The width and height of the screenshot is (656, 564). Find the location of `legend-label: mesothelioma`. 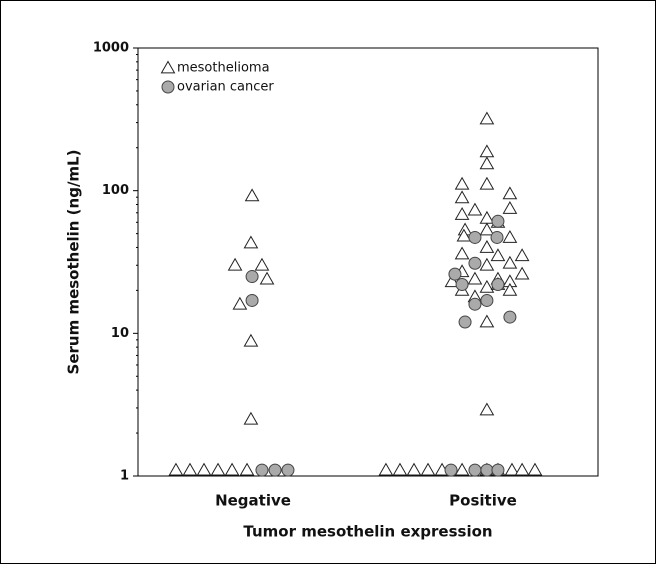

legend-label: mesothelioma is located at coordinates (223, 68).